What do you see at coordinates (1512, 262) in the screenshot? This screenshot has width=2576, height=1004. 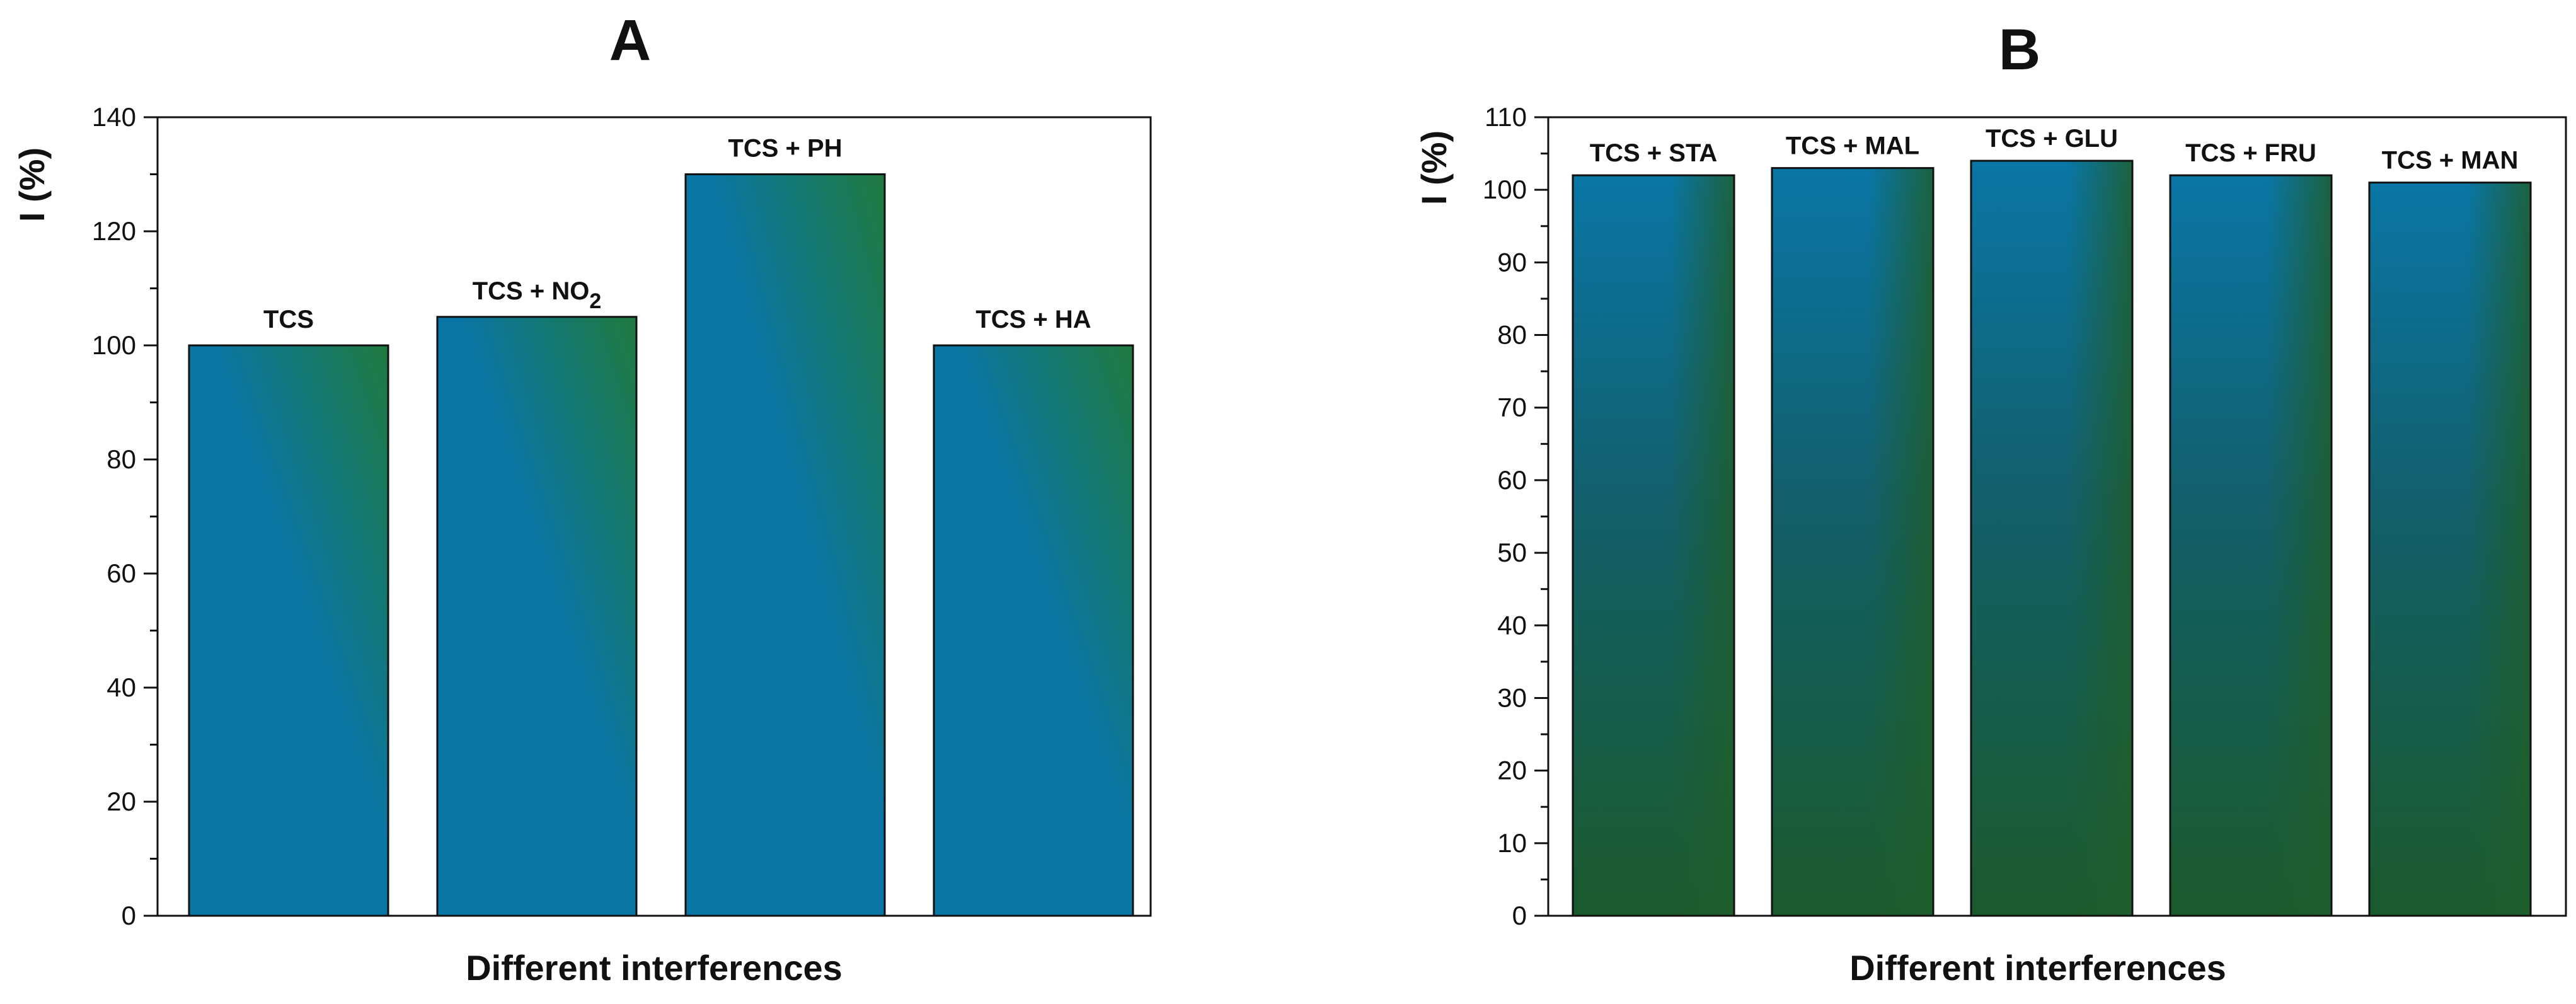 I see `panel-b-ytick-label: 90` at bounding box center [1512, 262].